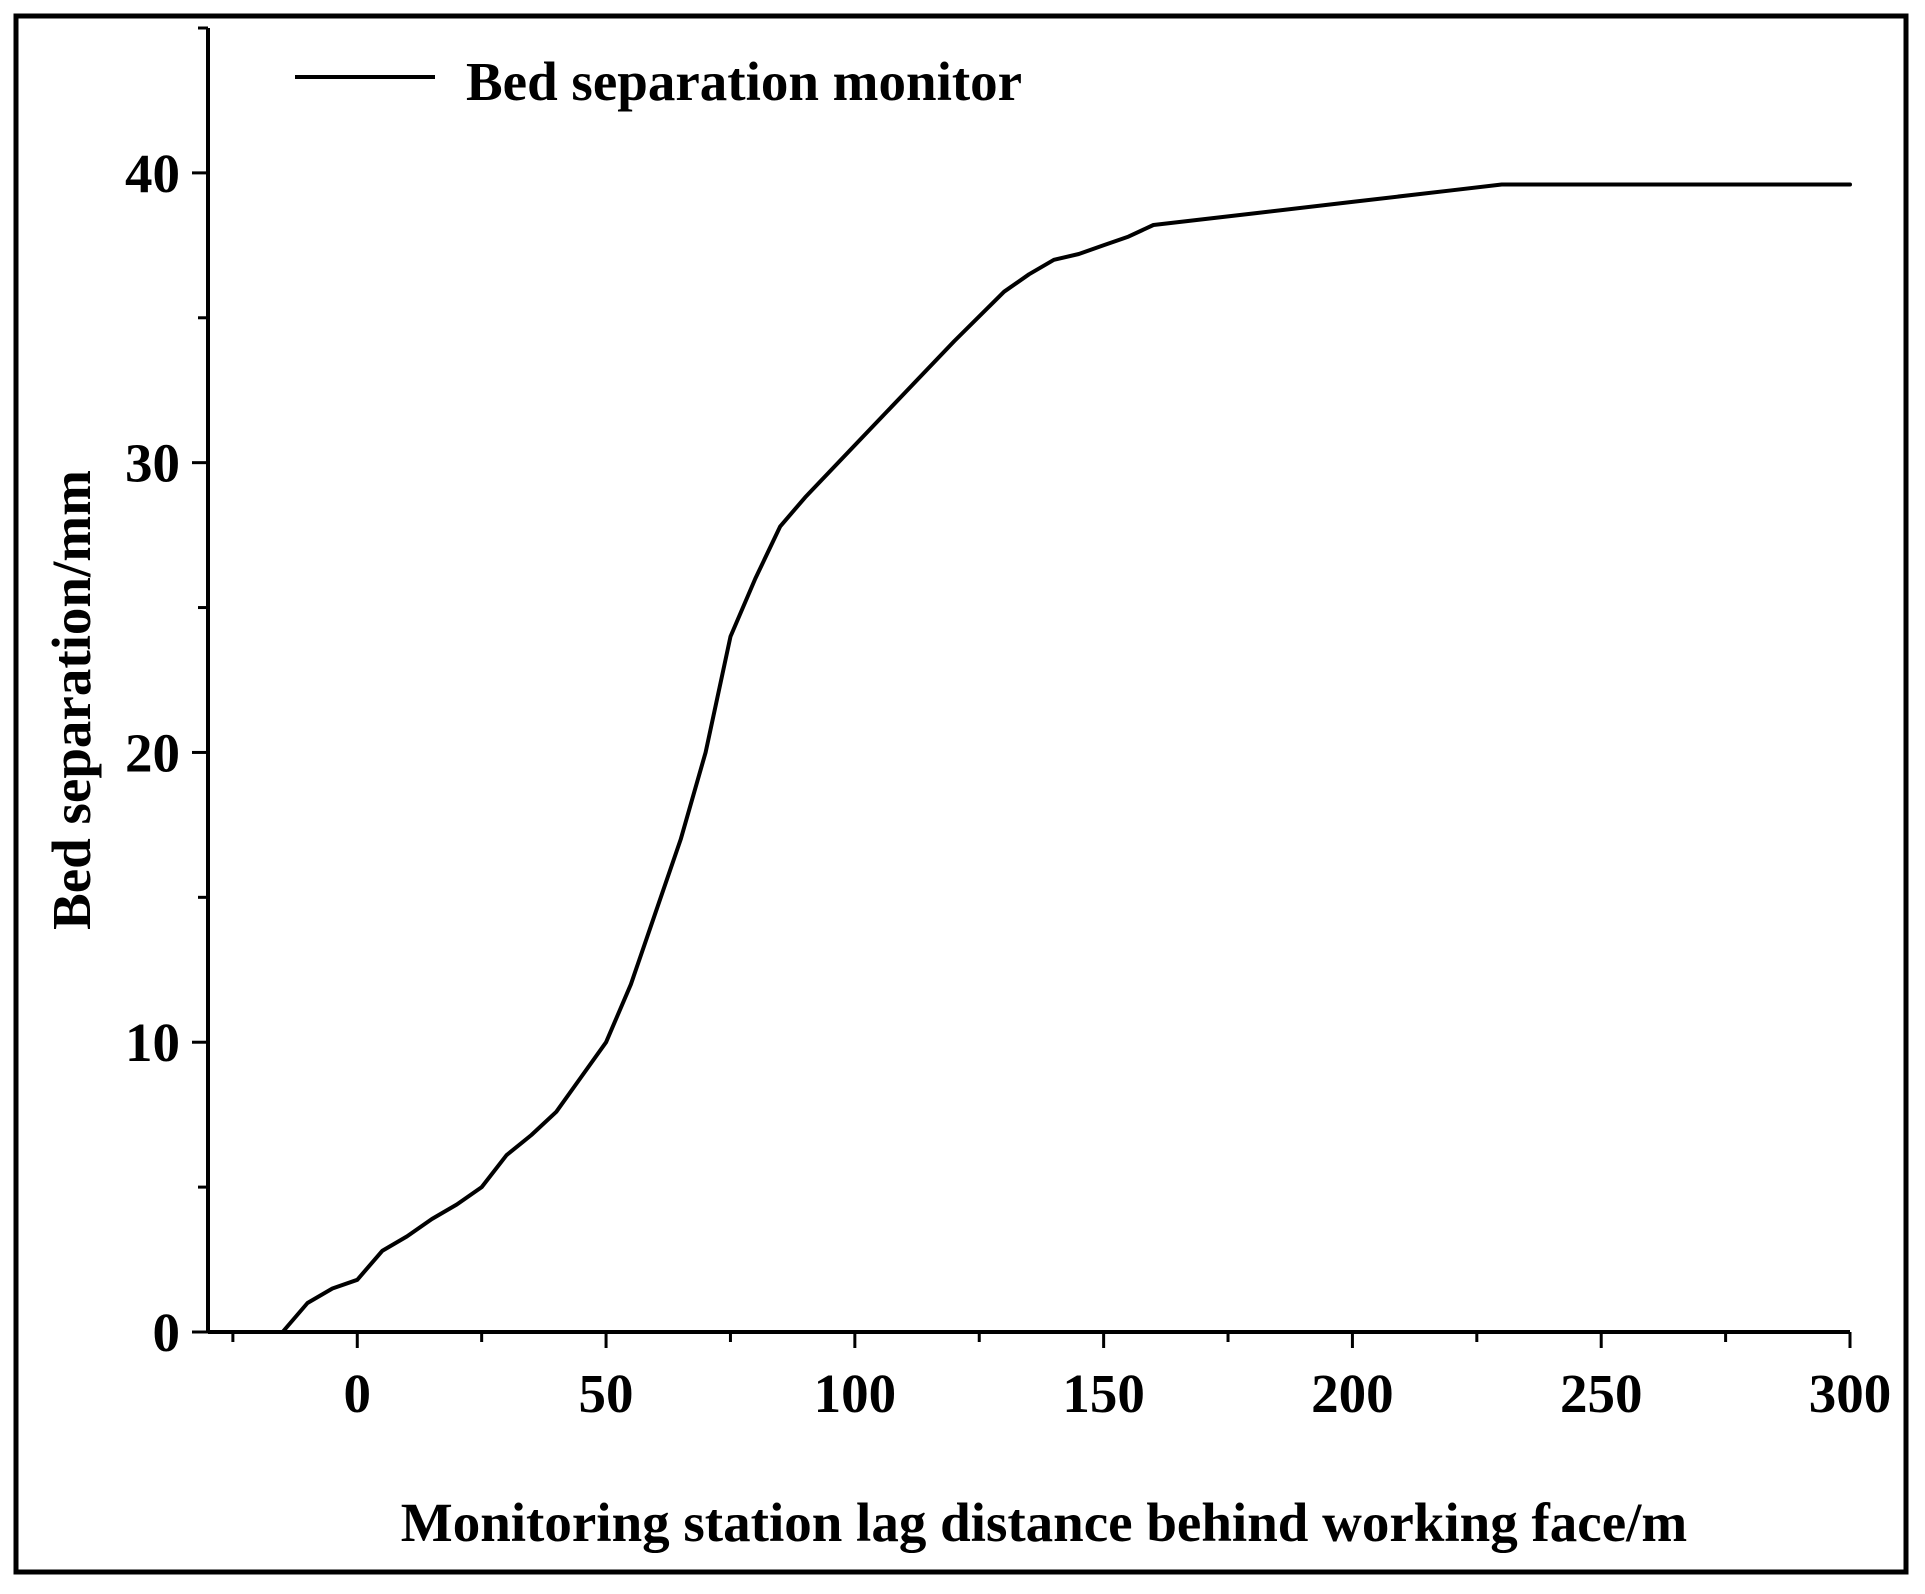 This screenshot has width=1925, height=1594. Describe the element at coordinates (152, 173) in the screenshot. I see `y-tick-label: 40` at that location.